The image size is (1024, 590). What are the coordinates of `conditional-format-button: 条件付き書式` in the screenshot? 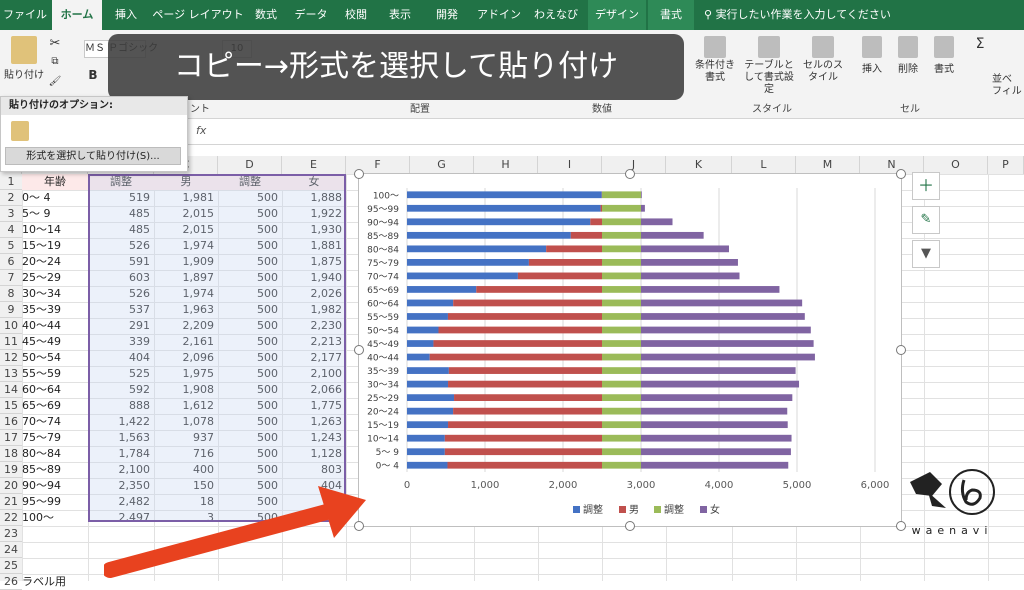 It's located at (715, 60).